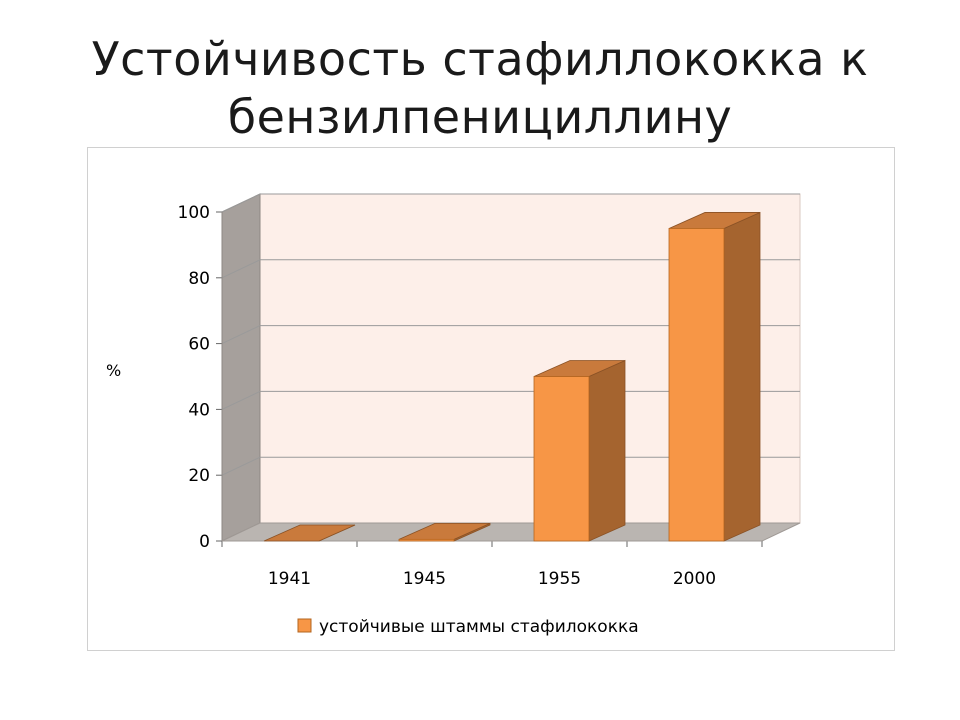 Image resolution: width=960 pixels, height=720 pixels. What do you see at coordinates (304, 625) in the screenshot?
I see `legend-swatch` at bounding box center [304, 625].